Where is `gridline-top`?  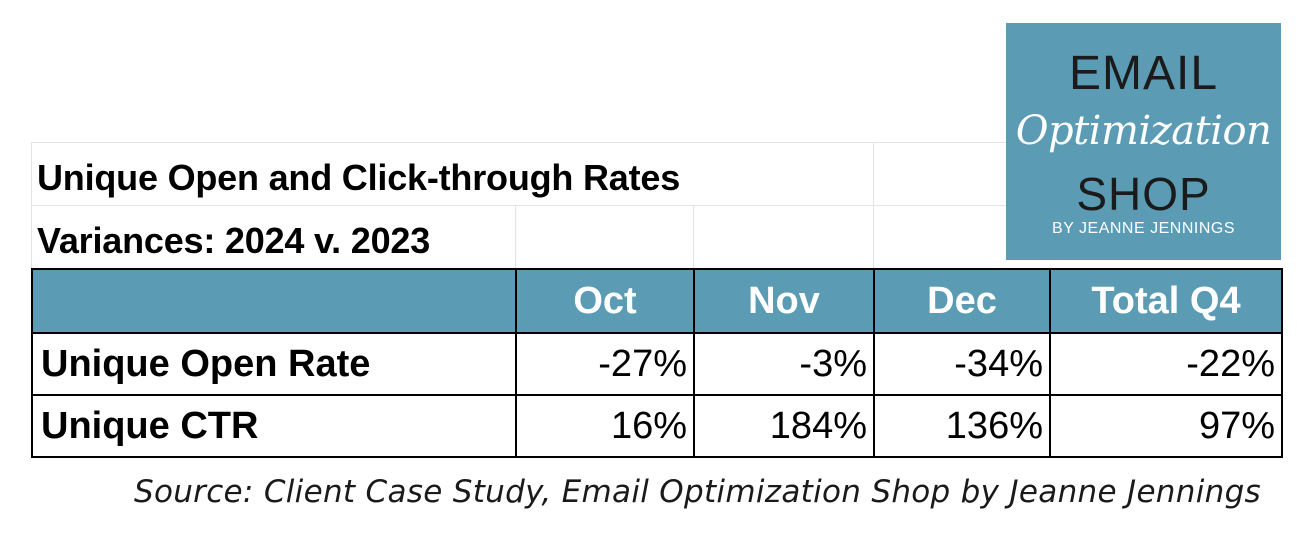 gridline-top is located at coordinates (518, 142).